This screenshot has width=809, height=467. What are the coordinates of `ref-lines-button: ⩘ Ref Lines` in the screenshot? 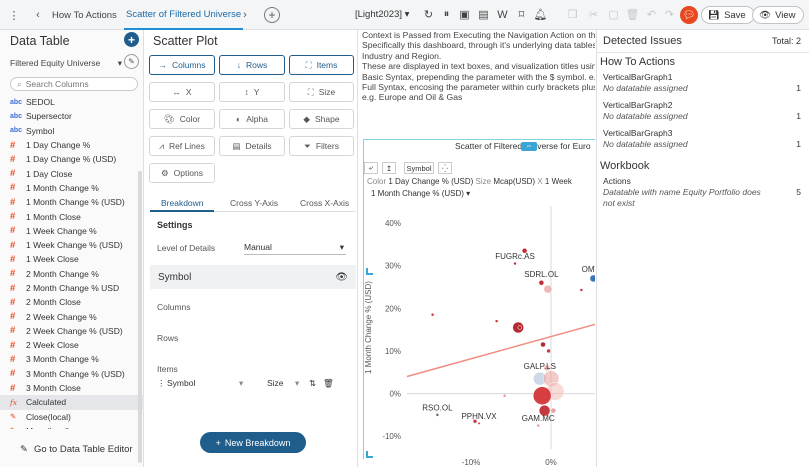 It's located at (182, 146).